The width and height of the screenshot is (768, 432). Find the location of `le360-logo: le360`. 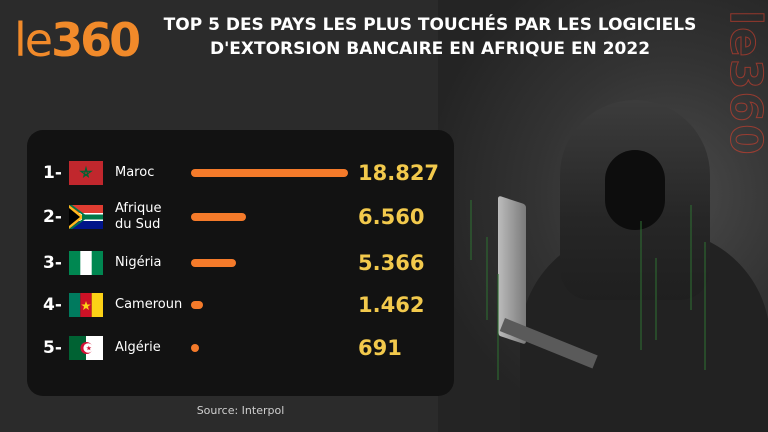

le360-logo: le360 is located at coordinates (77, 40).